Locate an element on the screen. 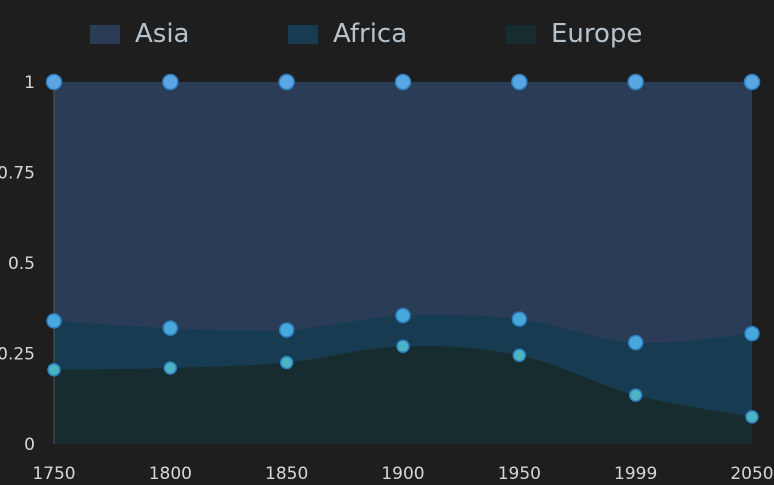 Image resolution: width=774 pixels, height=485 pixels. marker-africa-2050 is located at coordinates (752, 333).